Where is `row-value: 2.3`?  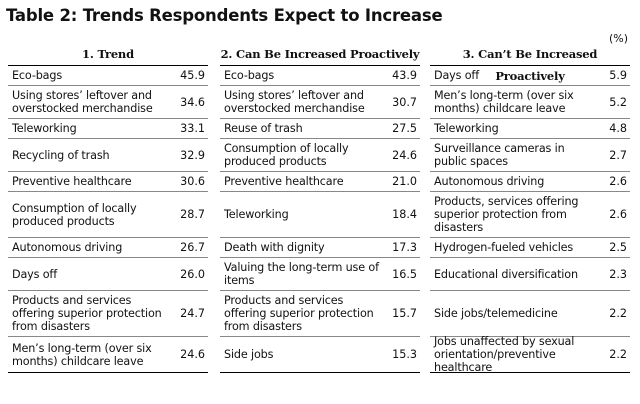 row-value: 2.3 is located at coordinates (618, 274).